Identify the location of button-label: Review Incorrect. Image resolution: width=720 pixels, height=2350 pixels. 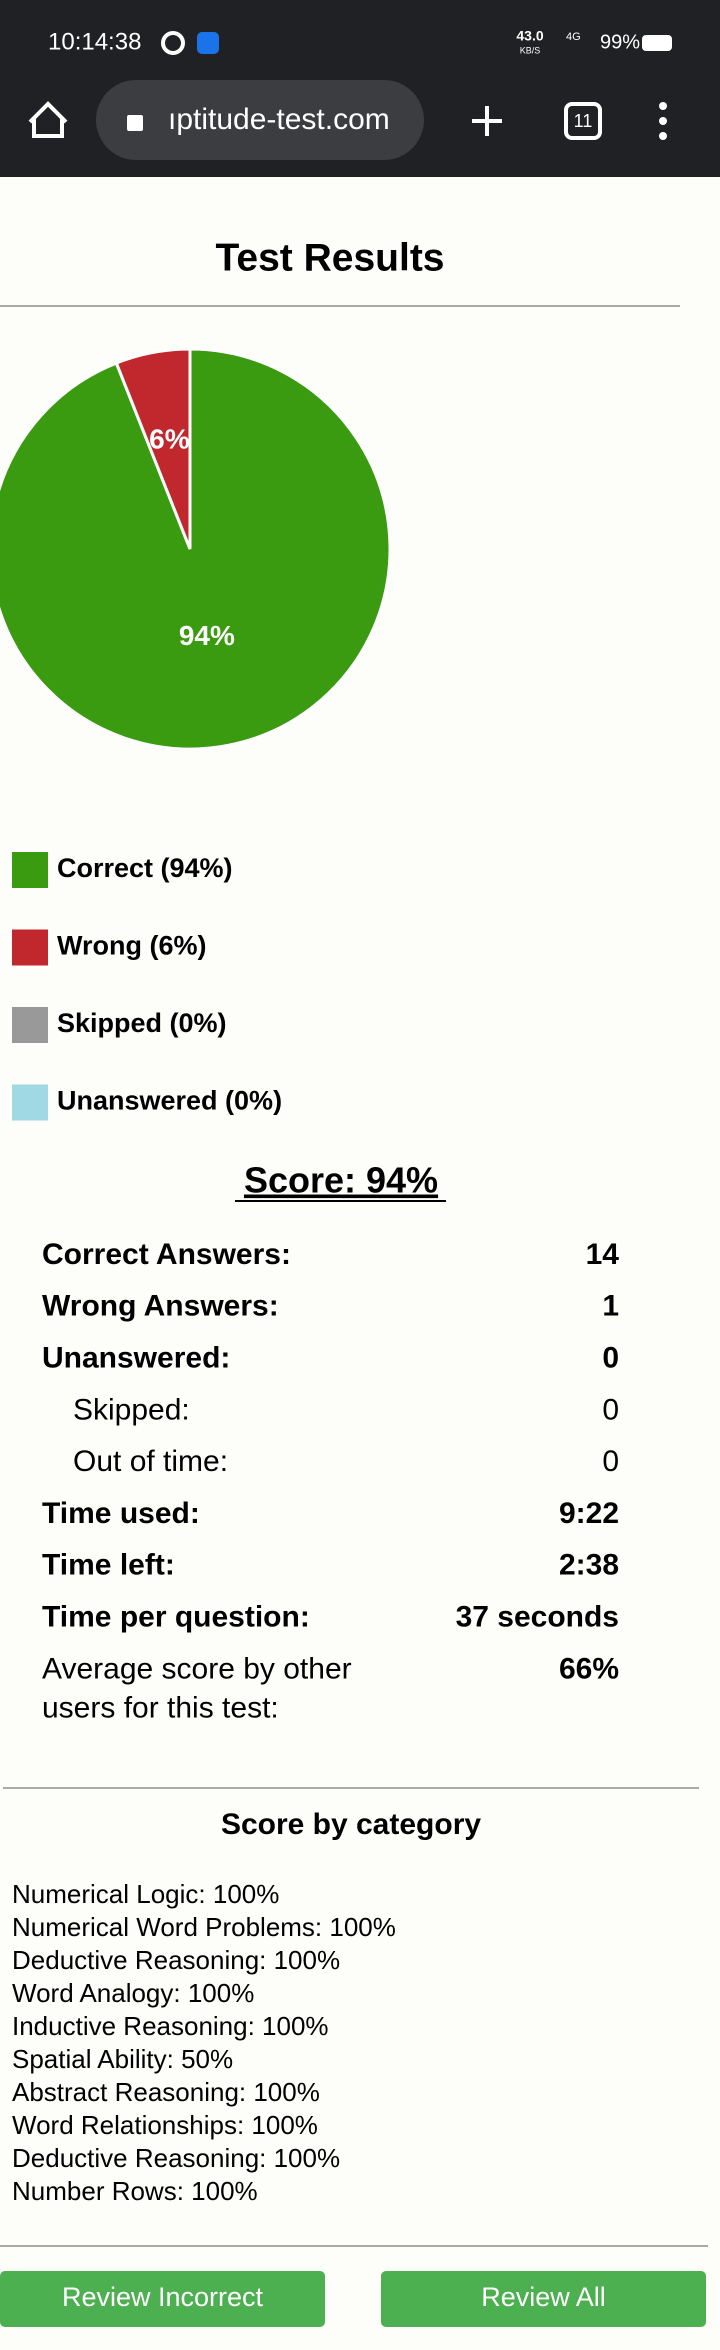
(163, 2297).